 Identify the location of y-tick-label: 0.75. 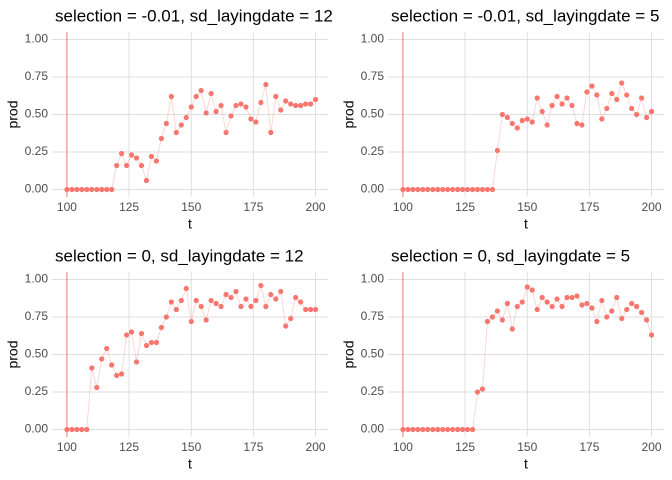
(37, 76).